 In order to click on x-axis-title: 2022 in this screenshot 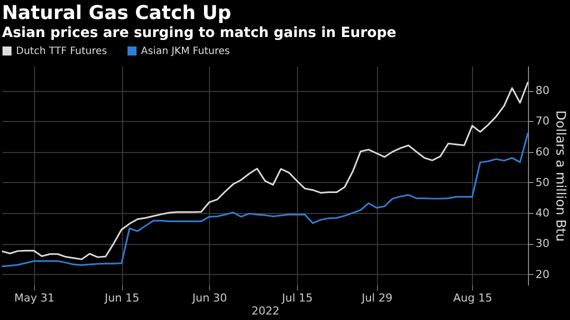, I will do `click(266, 311)`.